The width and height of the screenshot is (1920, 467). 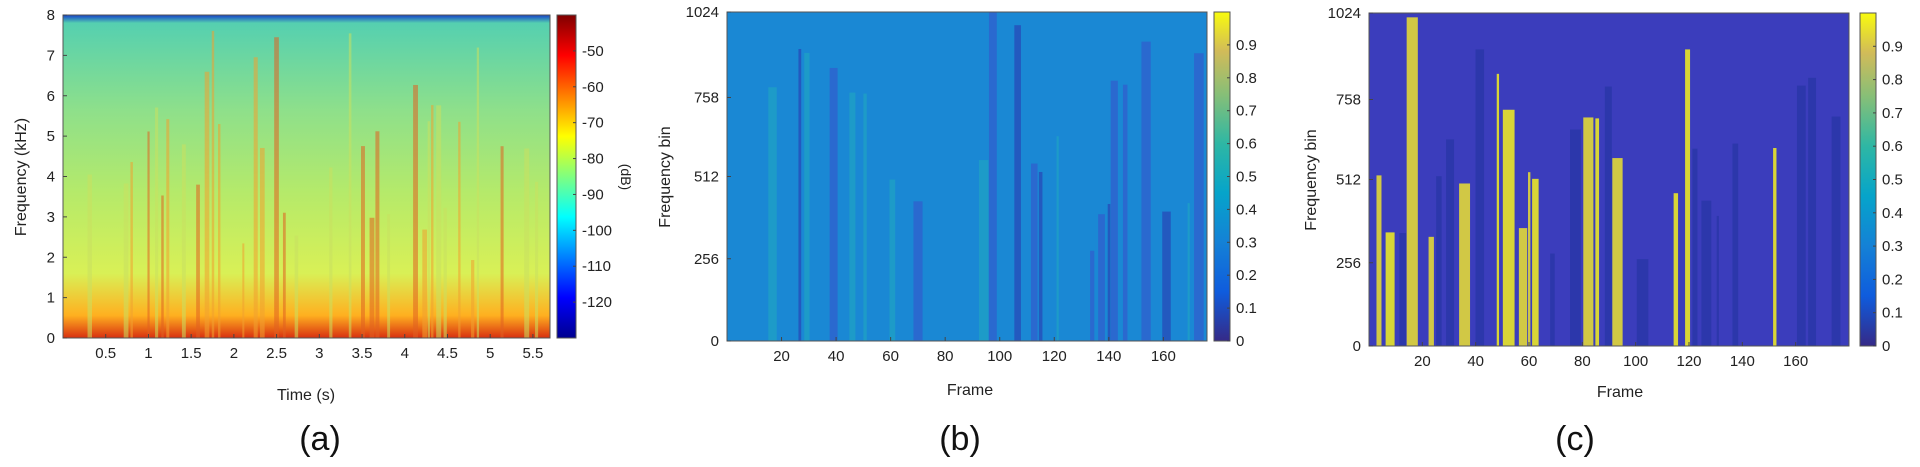 I want to click on colorbar-label: (dB), so click(x=626, y=177).